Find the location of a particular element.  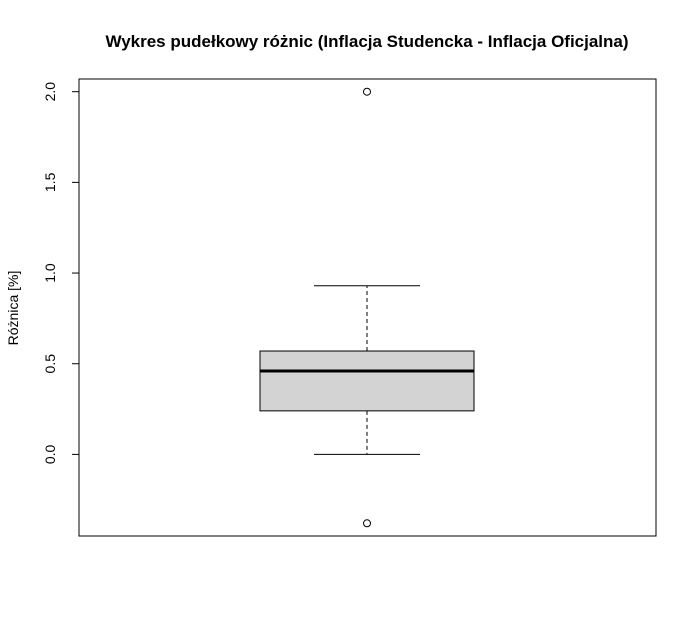

y-axis-label: Różnica [%] is located at coordinates (13, 308).